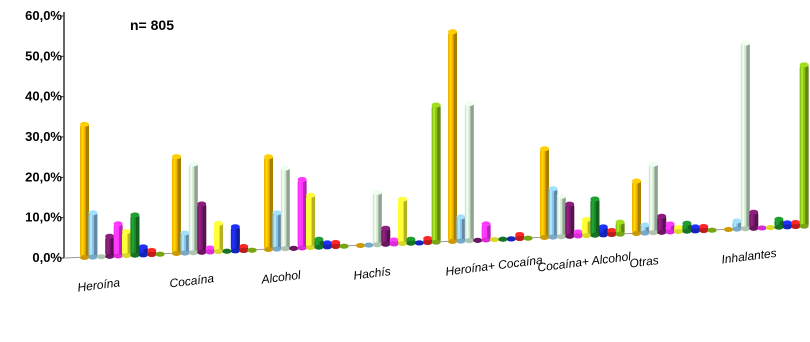 This screenshot has width=810, height=342. Describe the element at coordinates (43, 55) in the screenshot. I see `y-tick-label: 50,0%` at that location.